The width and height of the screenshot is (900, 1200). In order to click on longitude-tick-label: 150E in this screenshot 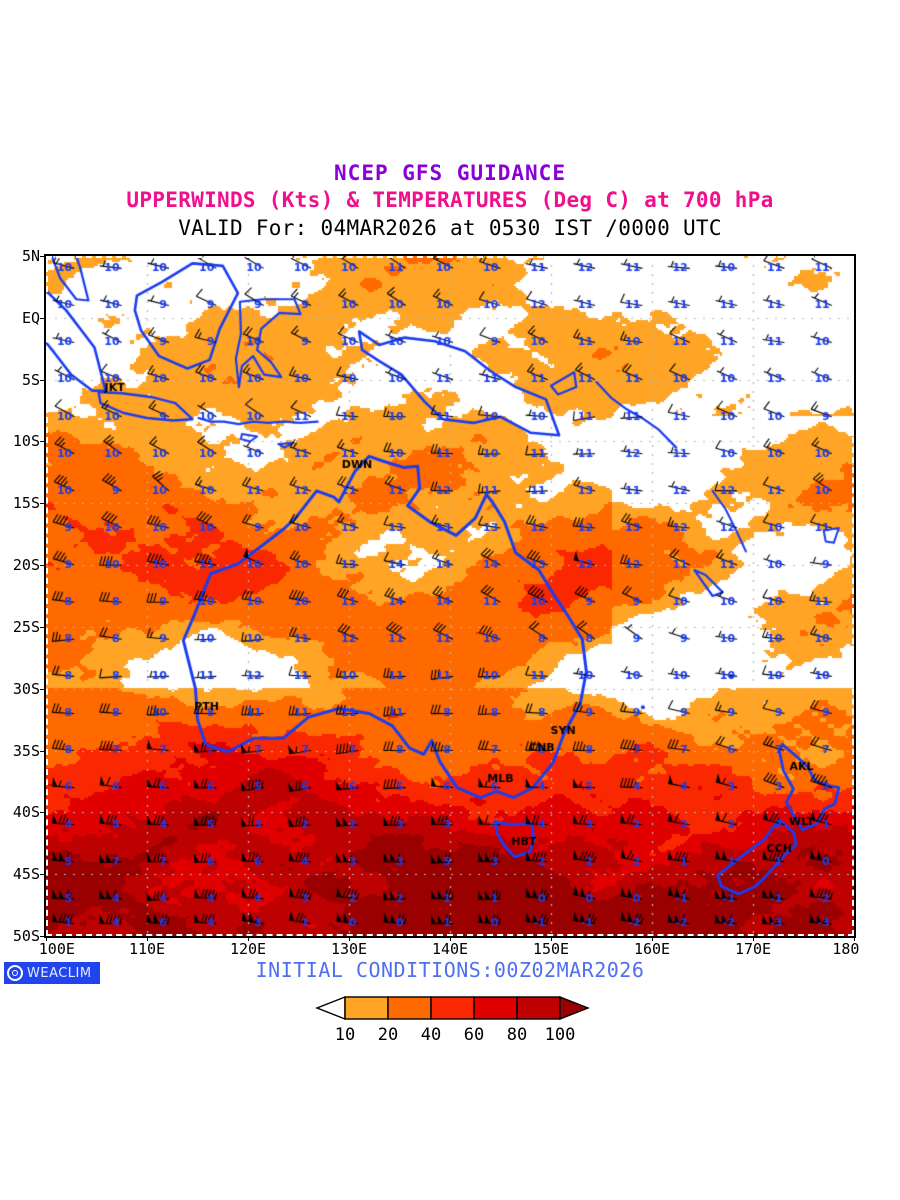, I will do `click(551, 949)`.